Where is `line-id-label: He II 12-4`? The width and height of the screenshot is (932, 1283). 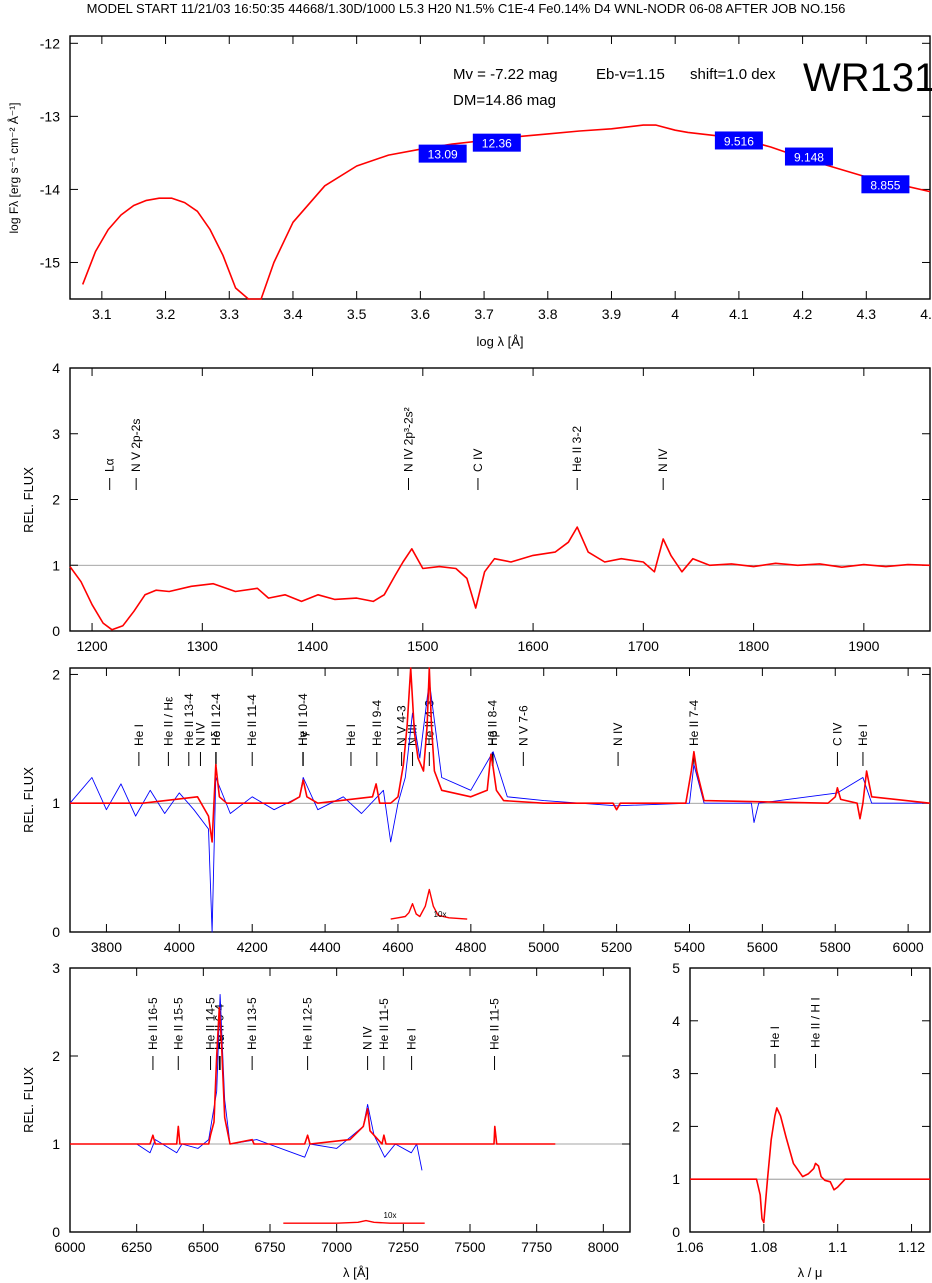 line-id-label: He II 12-4 is located at coordinates (216, 719).